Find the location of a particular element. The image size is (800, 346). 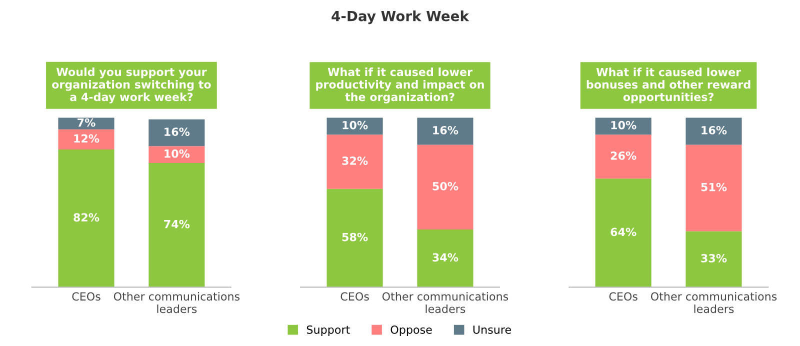

legend-label: Oppose is located at coordinates (411, 330).